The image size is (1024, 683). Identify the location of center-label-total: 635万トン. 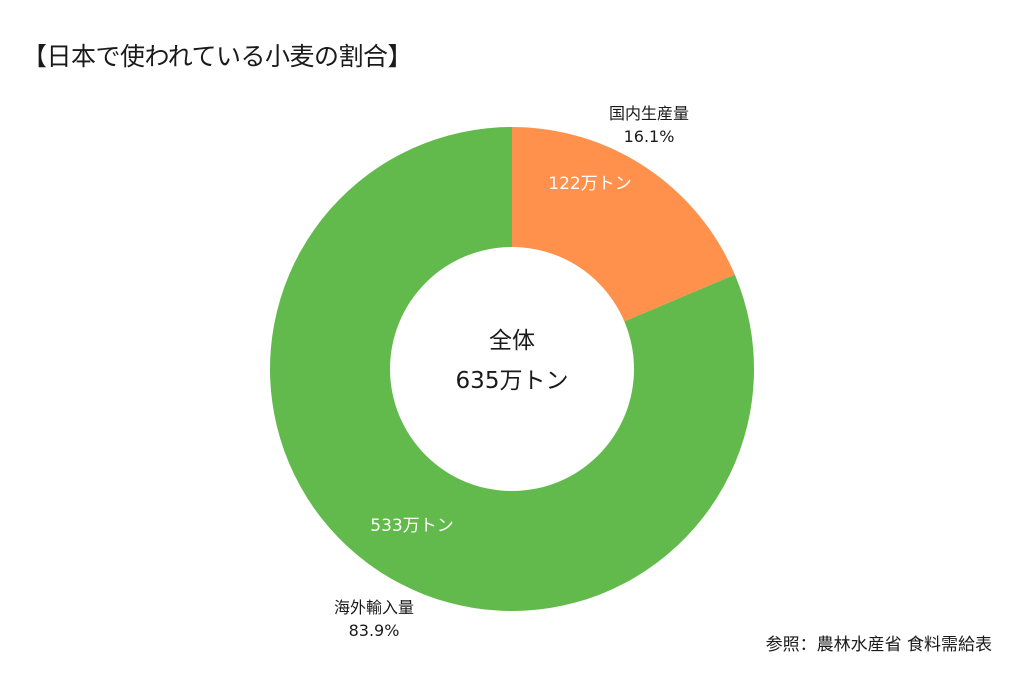
(512, 381).